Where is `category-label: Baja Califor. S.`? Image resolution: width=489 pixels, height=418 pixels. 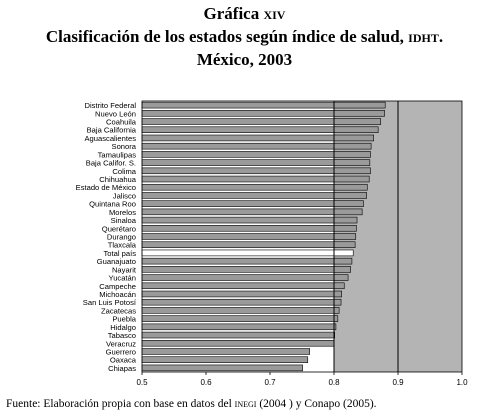
category-label: Baja Califor. S. is located at coordinates (111, 163).